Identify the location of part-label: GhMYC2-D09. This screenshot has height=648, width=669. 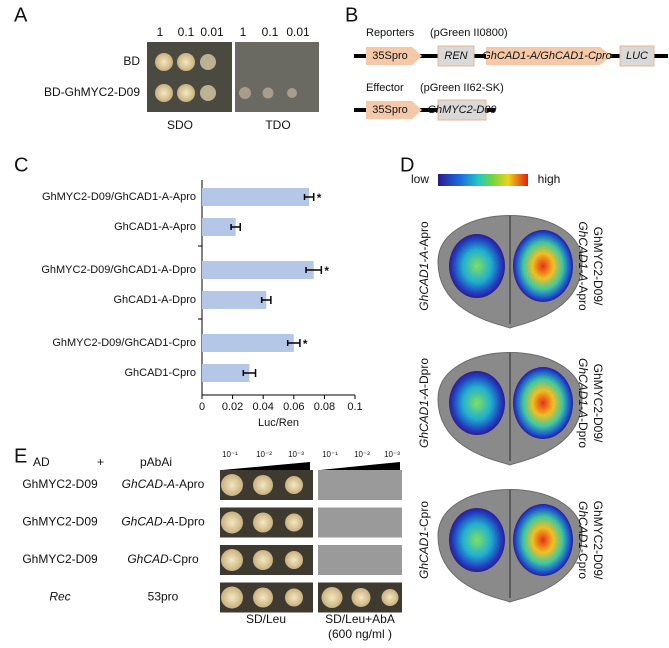
(461, 110).